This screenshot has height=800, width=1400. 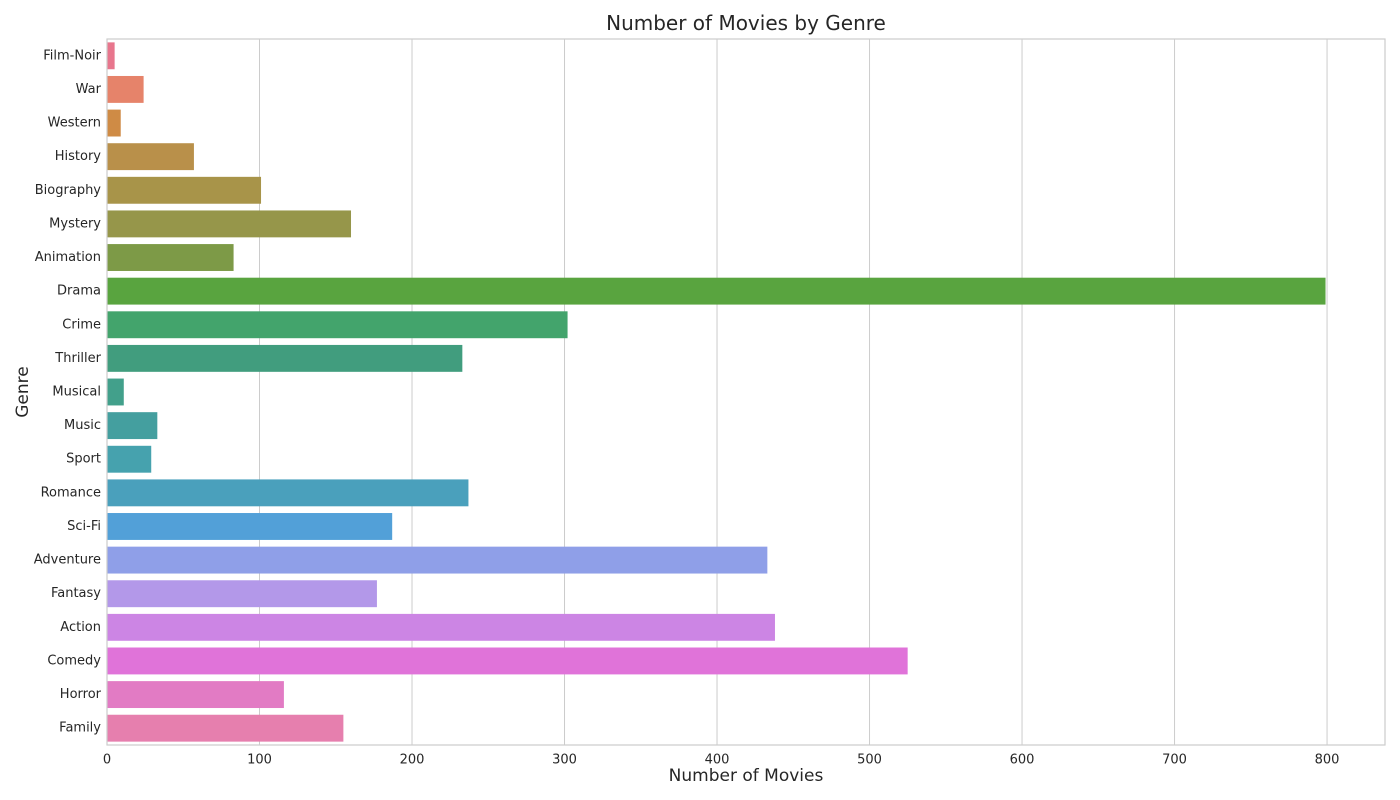 I want to click on x-tick-label: 400, so click(x=717, y=760).